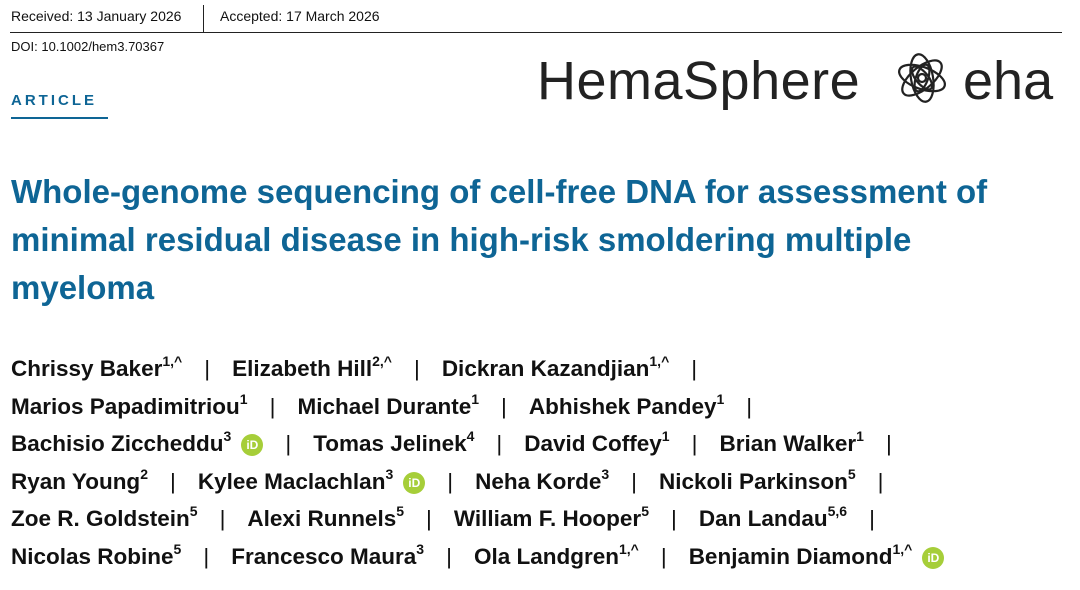 The height and width of the screenshot is (590, 1080). I want to click on journal-logo, so click(922, 78).